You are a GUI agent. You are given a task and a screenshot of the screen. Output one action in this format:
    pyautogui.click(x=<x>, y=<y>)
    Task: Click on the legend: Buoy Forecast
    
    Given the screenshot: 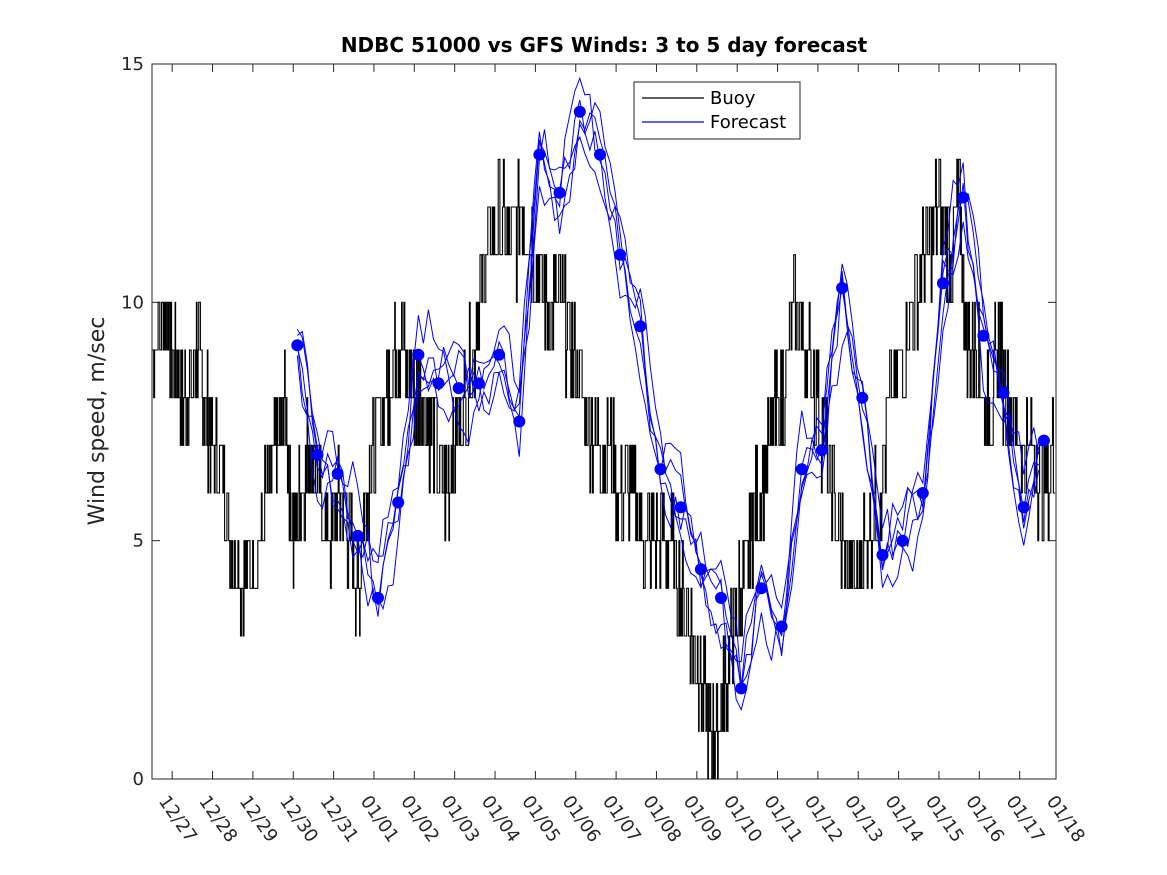 What is the action you would take?
    pyautogui.click(x=717, y=110)
    